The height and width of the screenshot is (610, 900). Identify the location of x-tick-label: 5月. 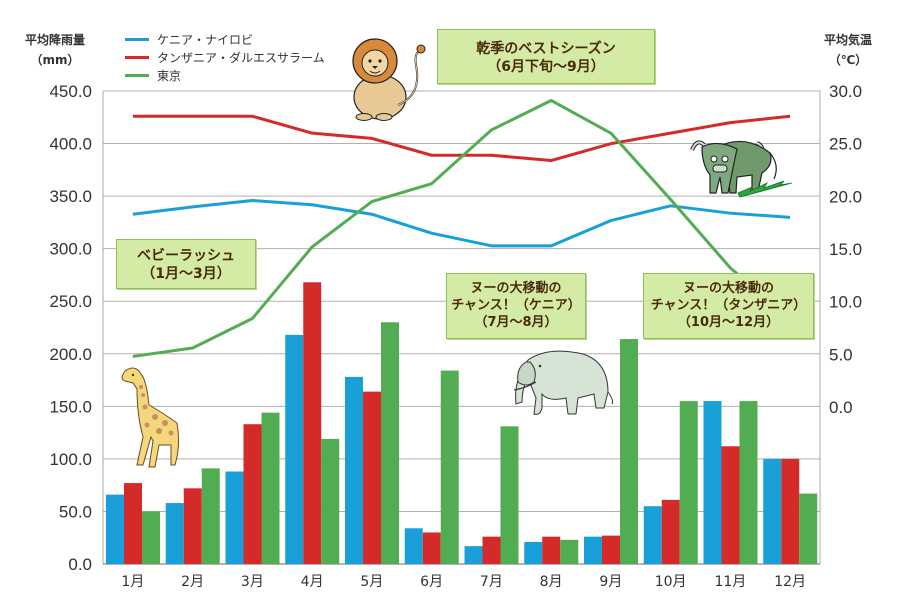
(371, 582).